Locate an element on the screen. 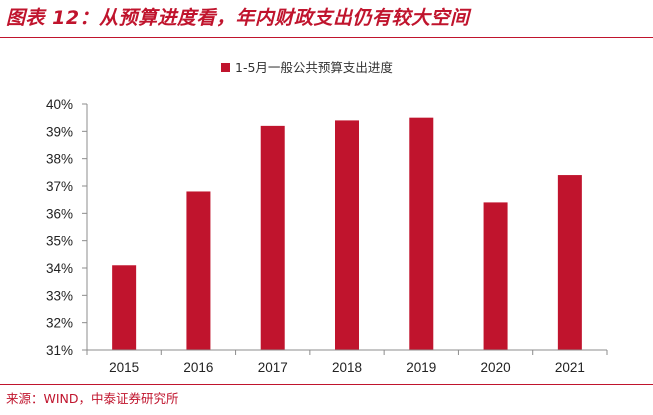  y-tick-label: 36% is located at coordinates (59, 213).